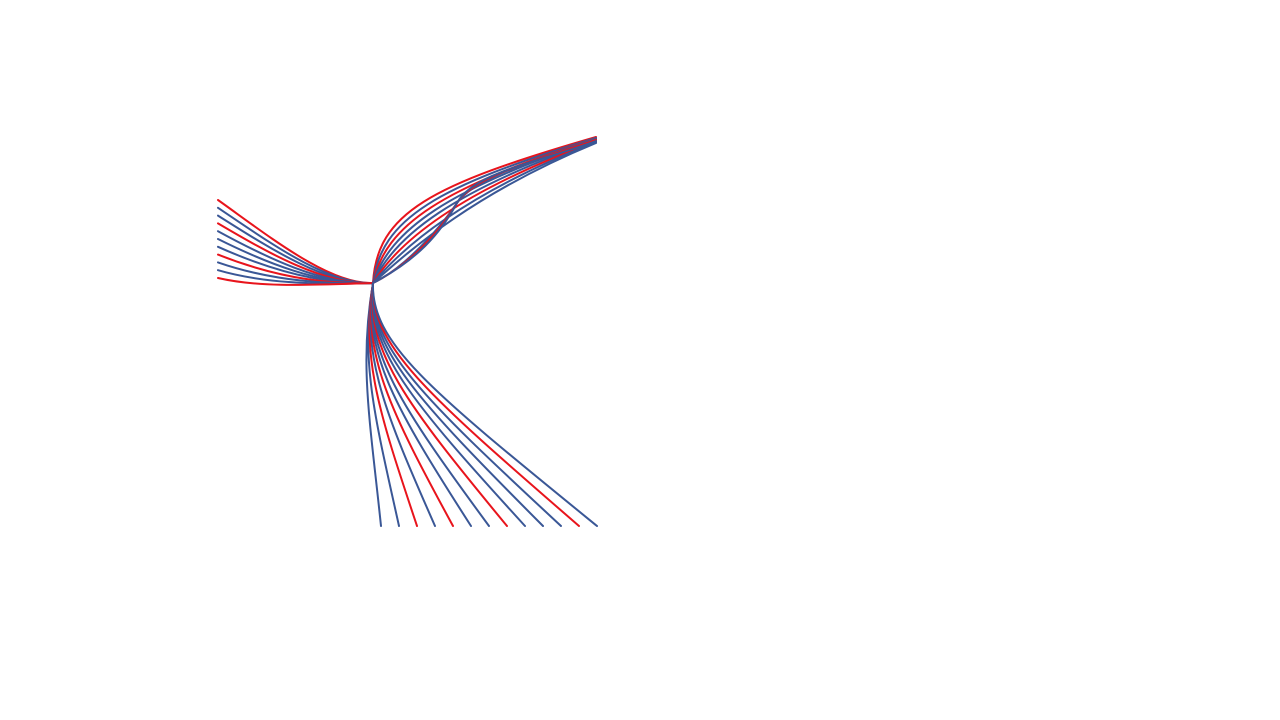 The height and width of the screenshot is (720, 1280). What do you see at coordinates (295, 242) in the screenshot?
I see `left-curve-bundle` at bounding box center [295, 242].